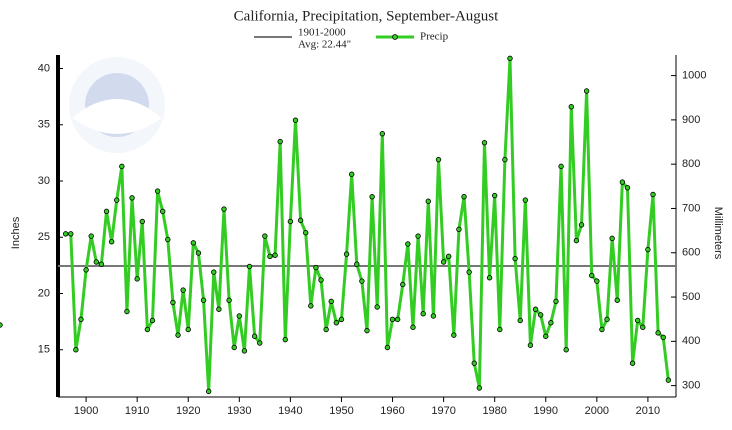 The image size is (732, 430). I want to click on y2-tick-label: 400, so click(691, 341).